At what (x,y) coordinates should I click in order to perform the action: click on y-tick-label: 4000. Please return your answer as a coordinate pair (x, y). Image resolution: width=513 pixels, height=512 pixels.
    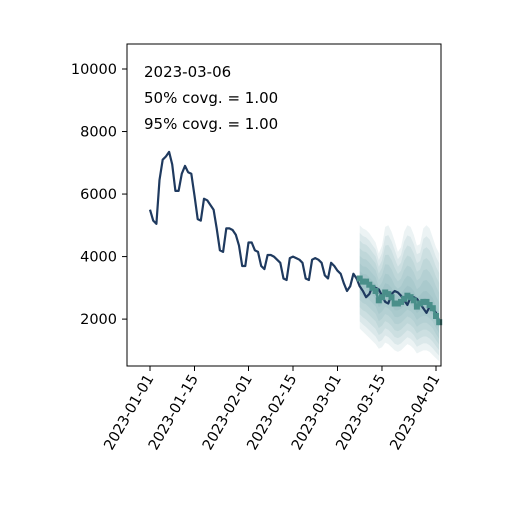
    Looking at the image, I should click on (98, 258).